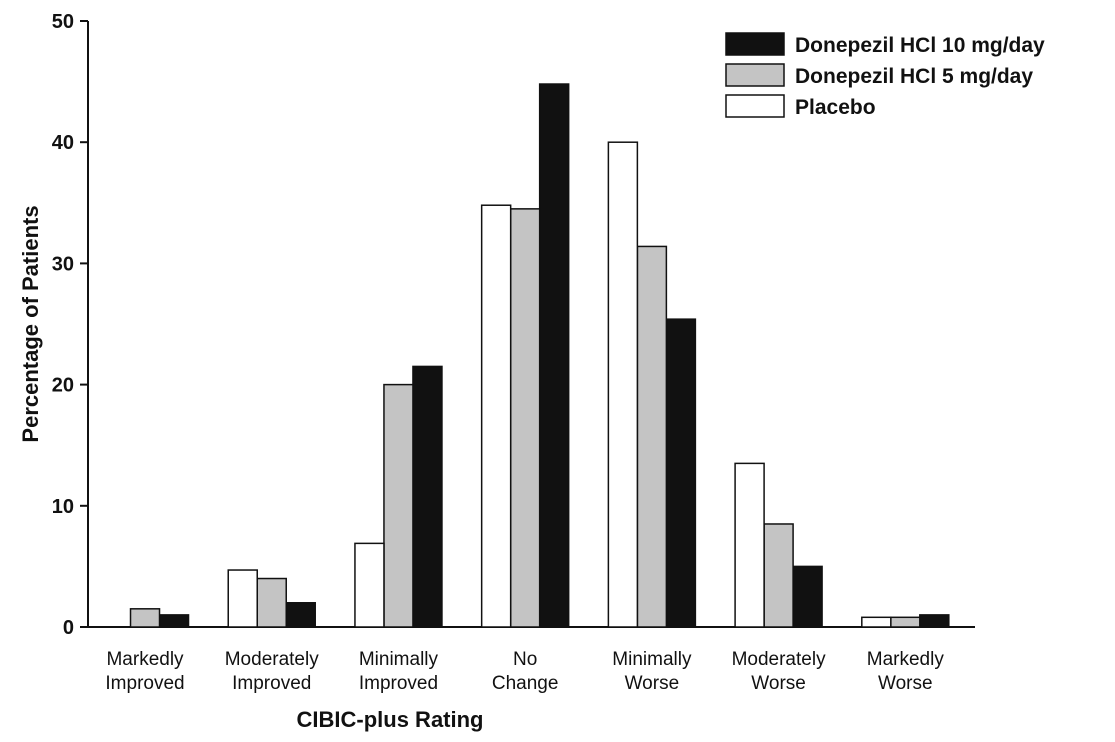  What do you see at coordinates (63, 507) in the screenshot?
I see `y-tick-label: 10` at bounding box center [63, 507].